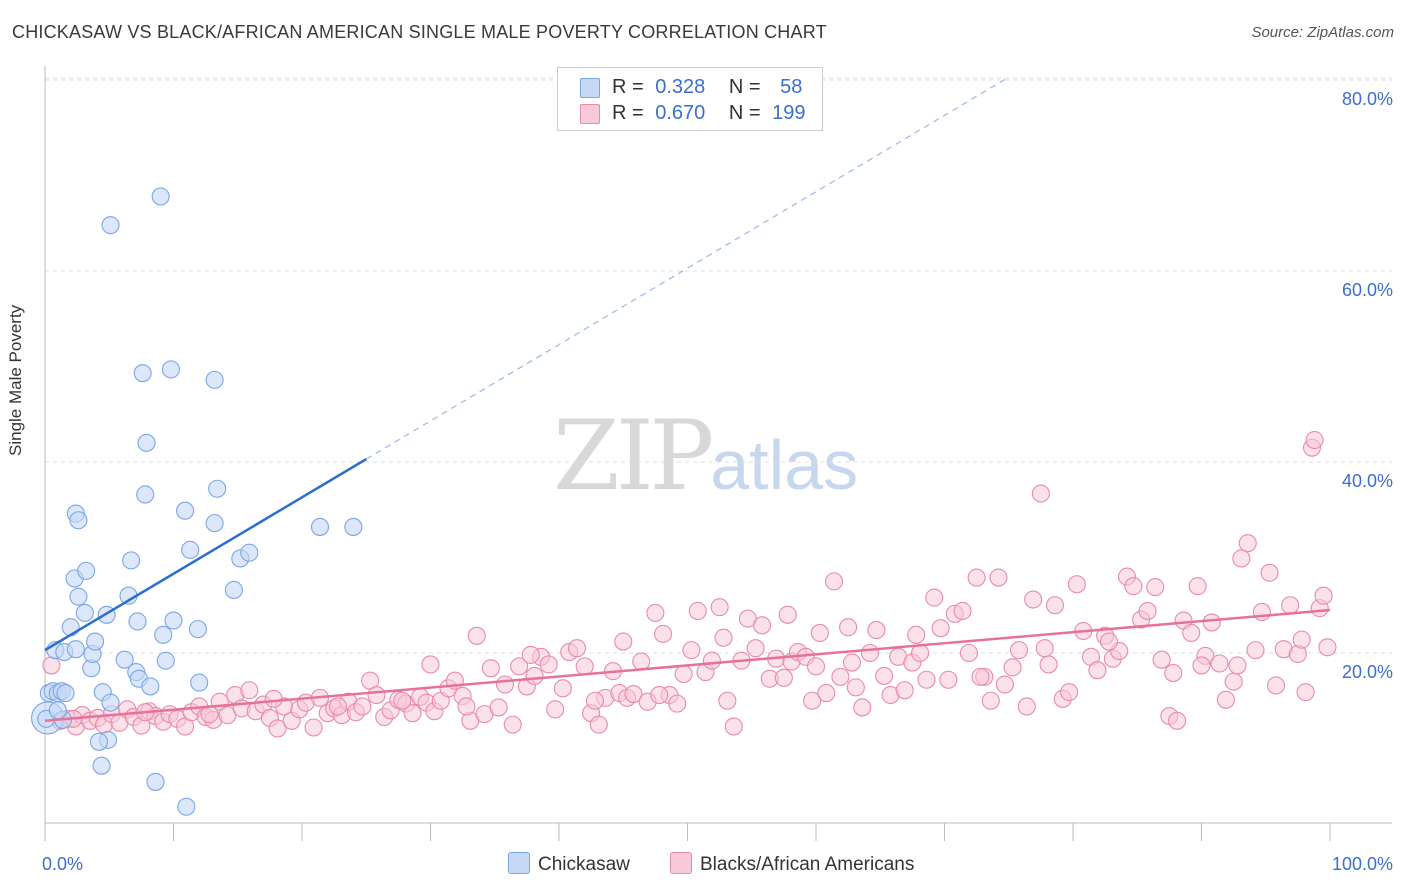 The image size is (1406, 892). What do you see at coordinates (205, 555) in the screenshot?
I see `trend-line-chickasaw` at bounding box center [205, 555].